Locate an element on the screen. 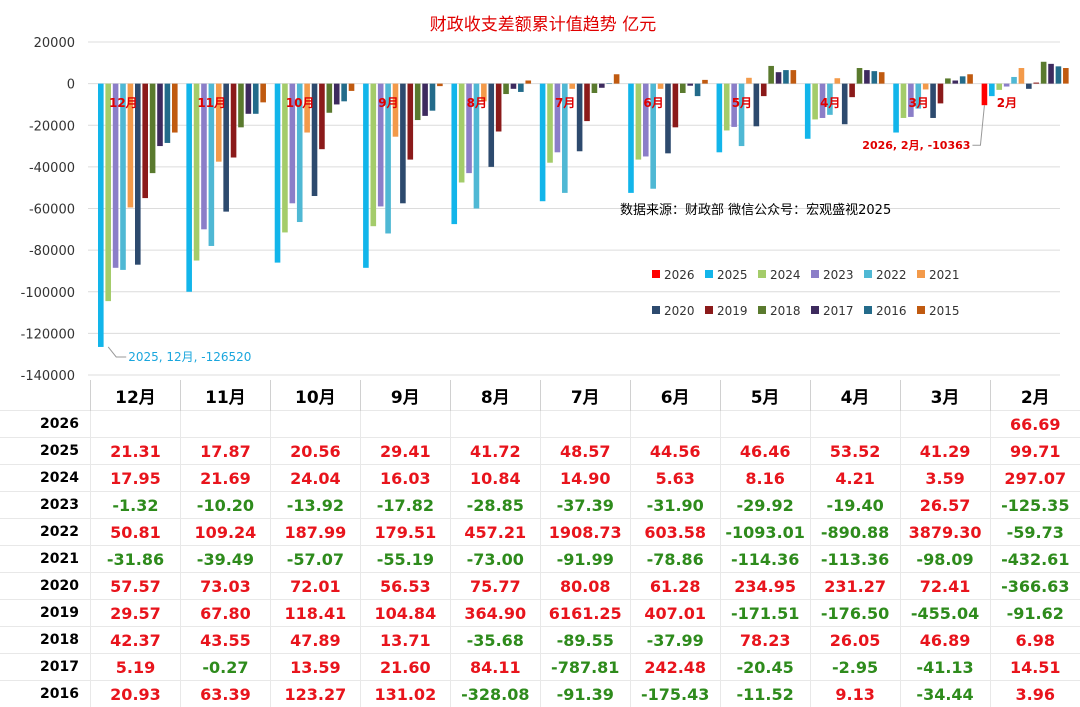 Image resolution: width=1080 pixels, height=707 pixels. table-cell: -37.99 is located at coordinates (675, 640).